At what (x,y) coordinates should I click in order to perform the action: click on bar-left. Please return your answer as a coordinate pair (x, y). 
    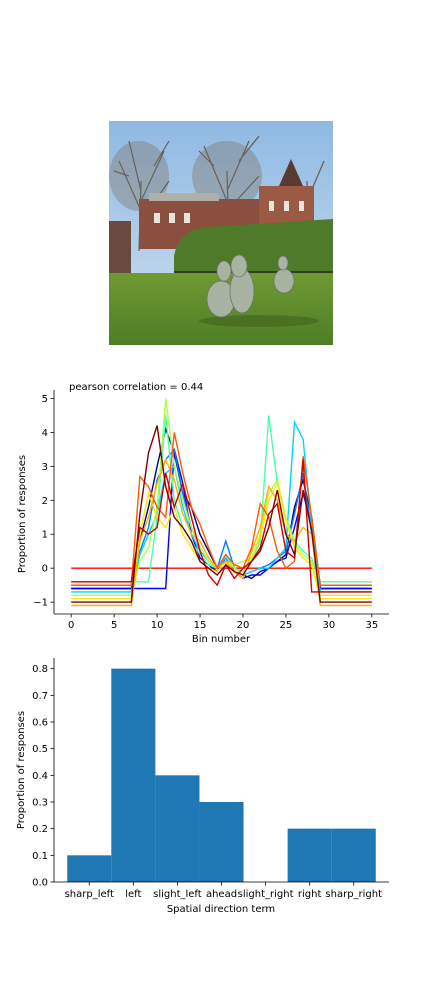
    Looking at the image, I should click on (133, 775).